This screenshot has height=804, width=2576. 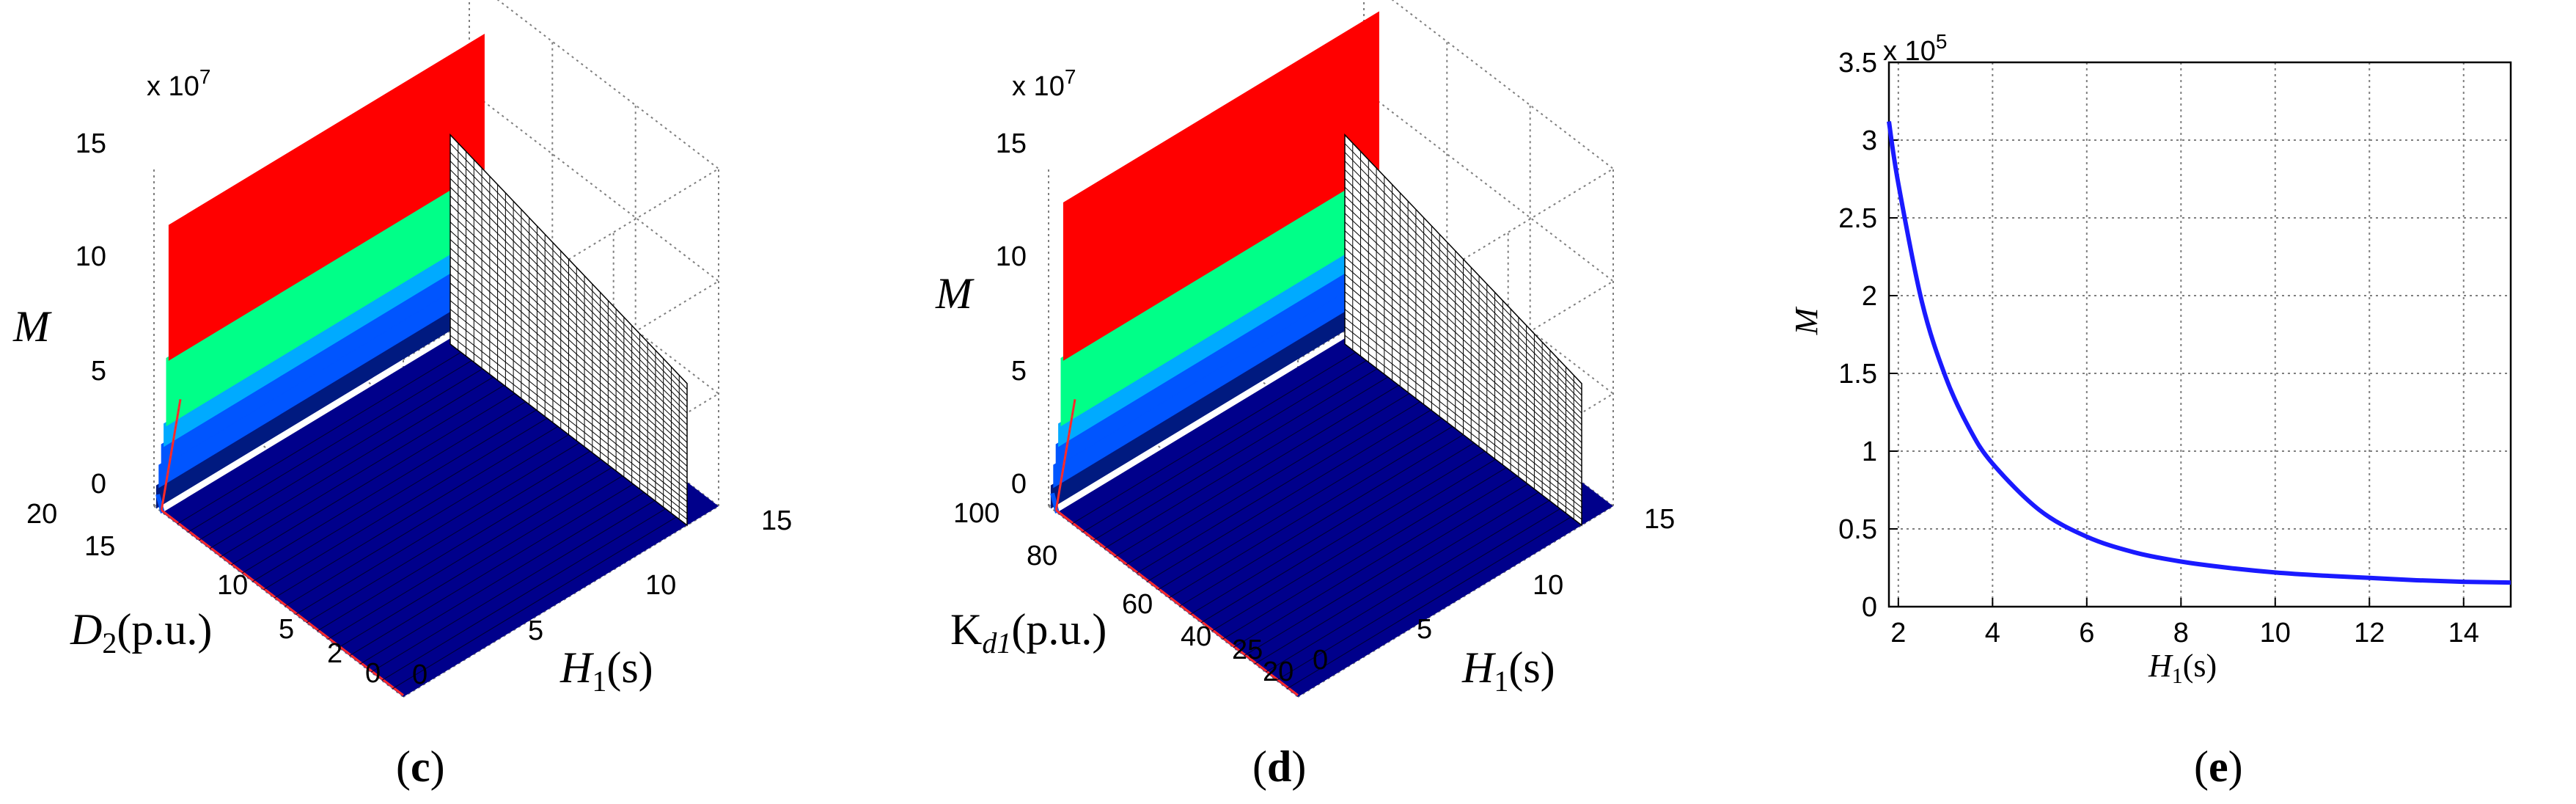 I want to click on panel-d-ztick: 10, so click(x=1012, y=256).